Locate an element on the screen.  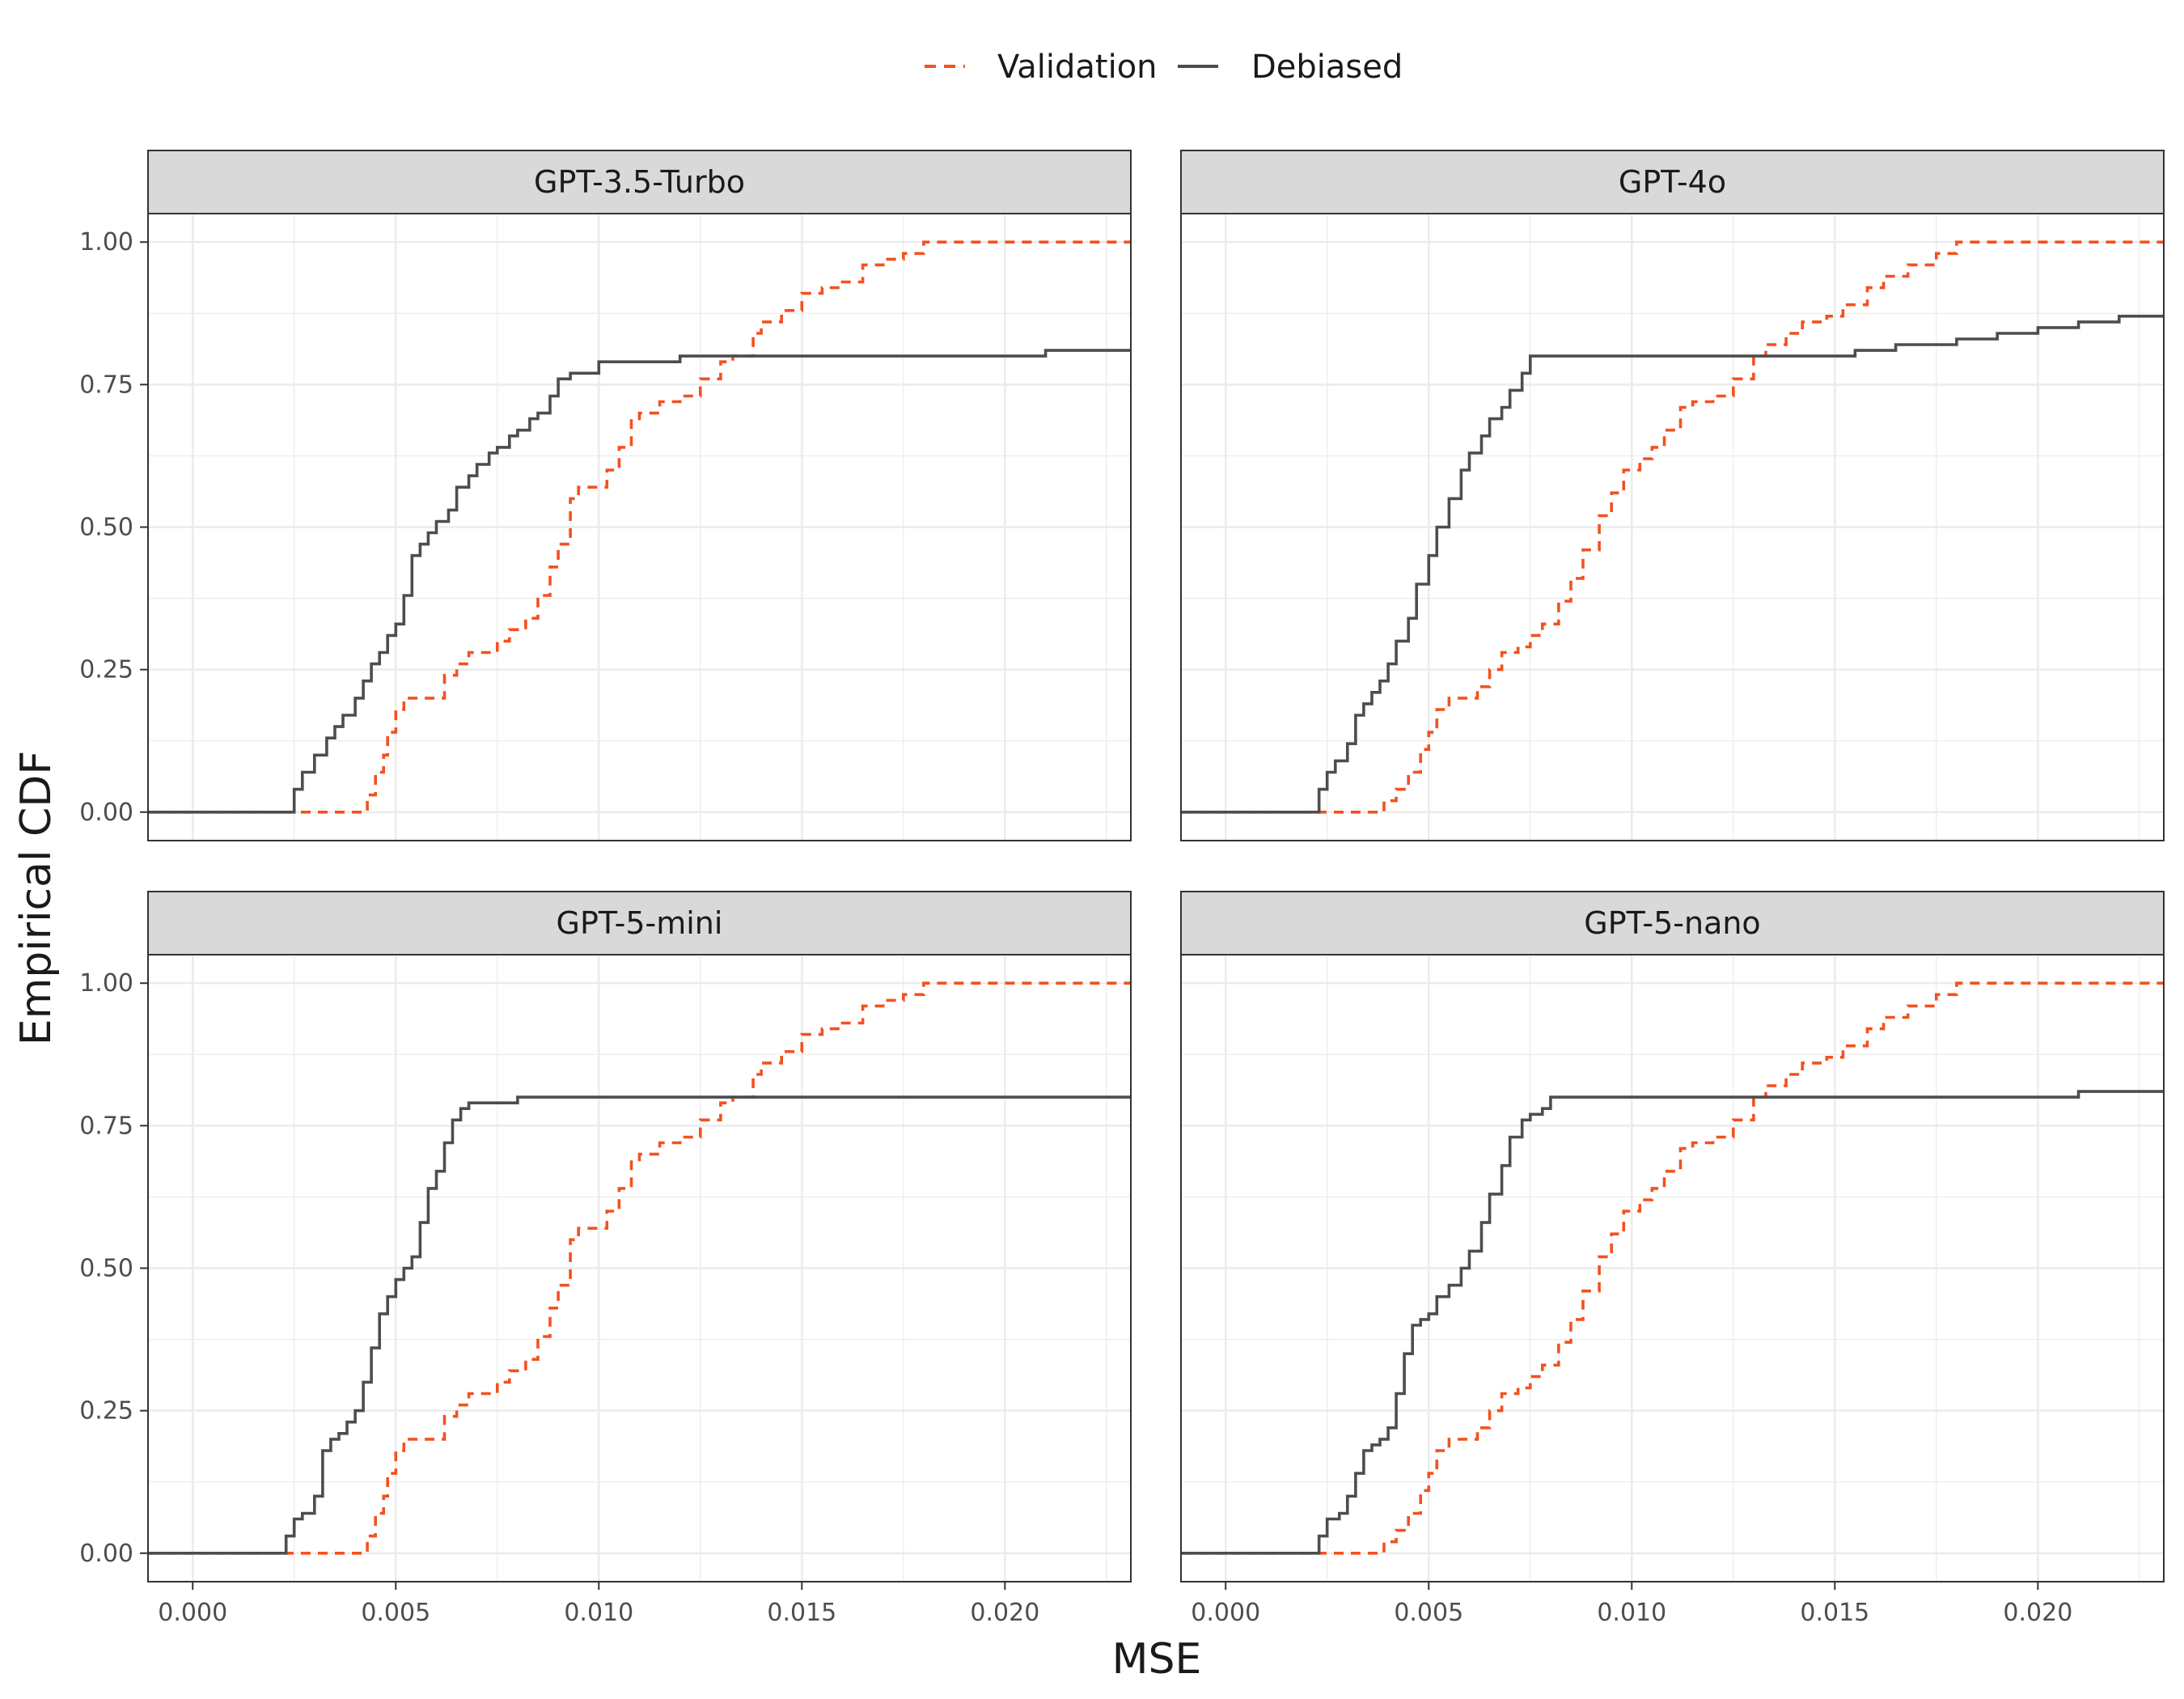
y-axis-title: Empirical CDF is located at coordinates (36, 898).